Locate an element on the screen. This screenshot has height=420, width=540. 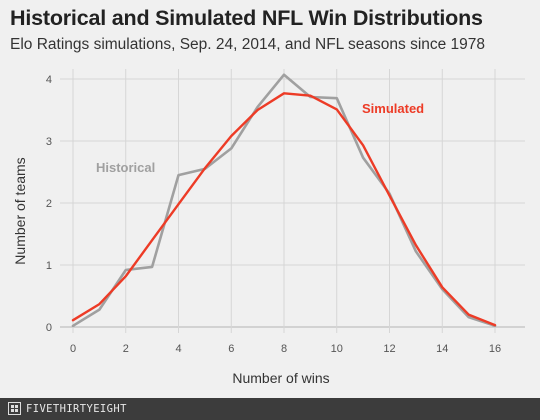
x-tick-label: 6 is located at coordinates (231, 349).